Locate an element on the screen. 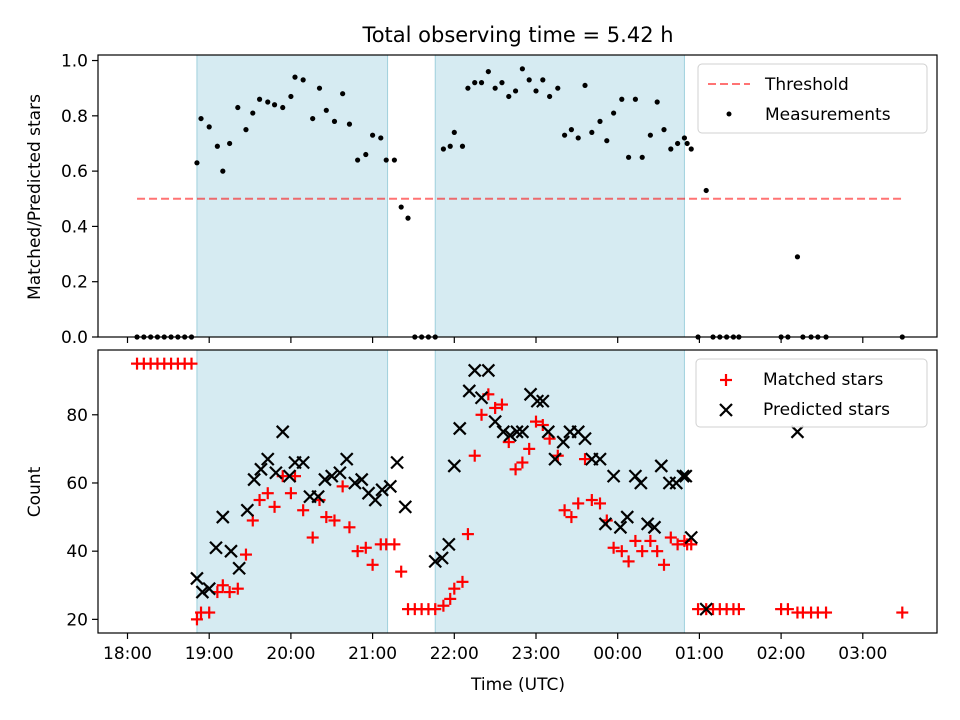 This screenshot has width=960, height=720. x-tick-label: 00:00 is located at coordinates (617, 654).